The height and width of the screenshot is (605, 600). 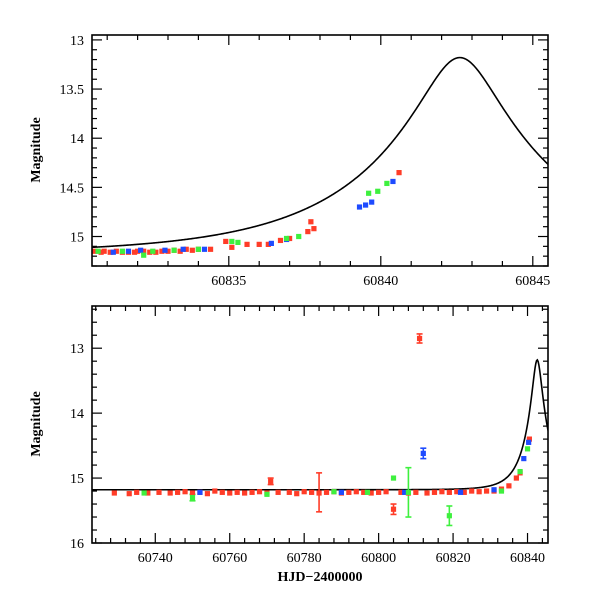 I want to click on top-y-axis-title: Magnitude, so click(x=36, y=149).